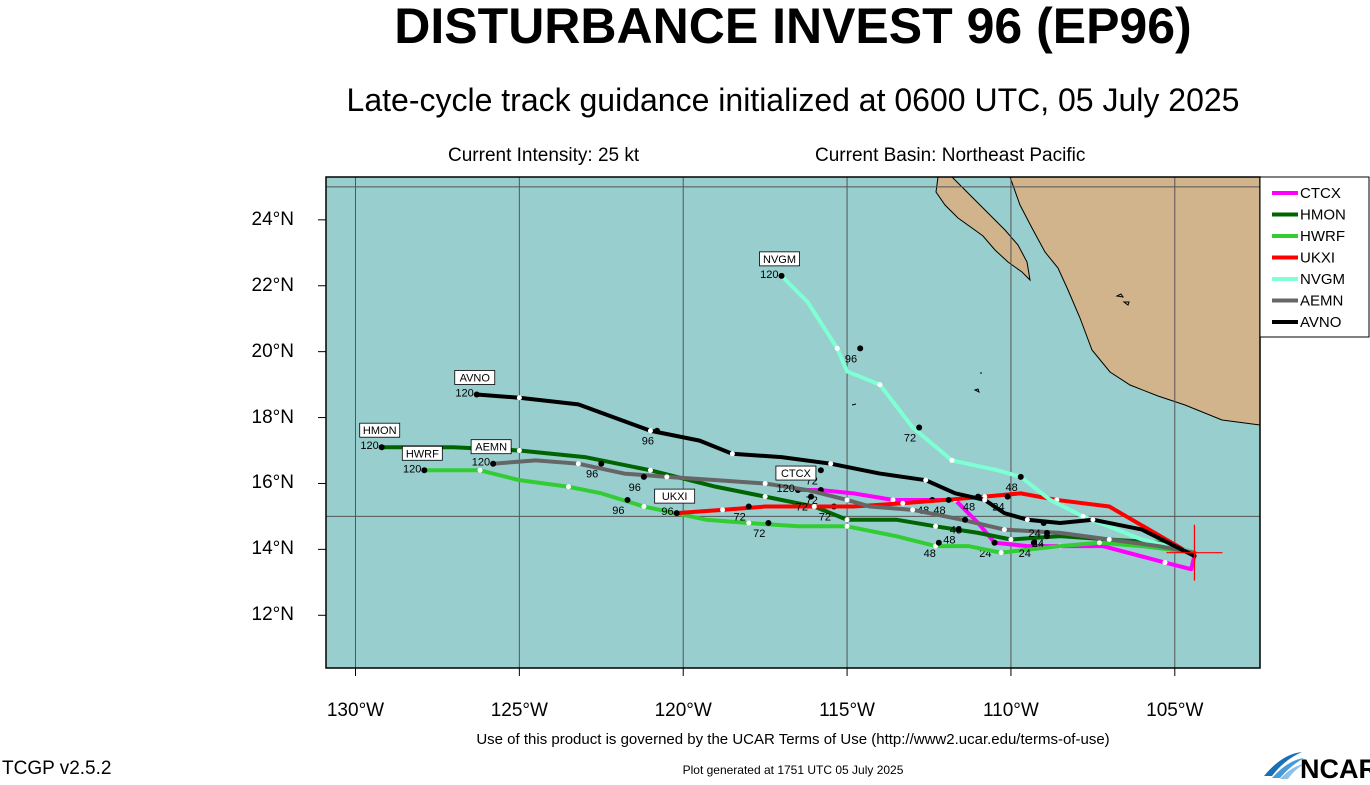 Image resolution: width=1370 pixels, height=785 pixels. I want to click on current-intensity: Current Intensity: 25 kt, so click(544, 155).